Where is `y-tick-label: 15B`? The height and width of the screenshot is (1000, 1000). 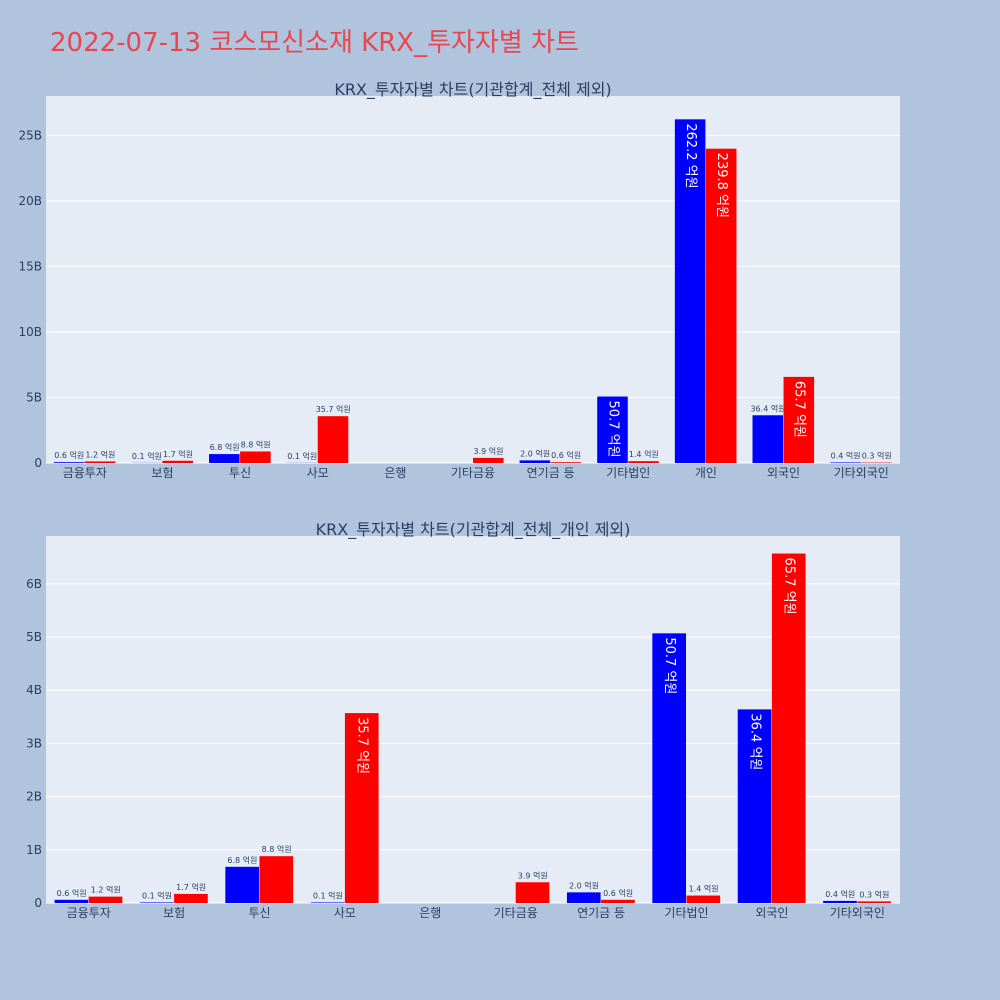 y-tick-label: 15B is located at coordinates (30, 266).